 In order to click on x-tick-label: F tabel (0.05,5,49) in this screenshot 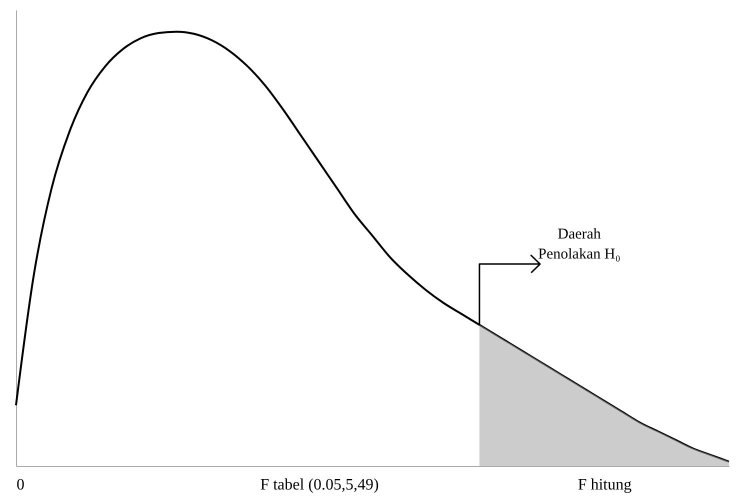, I will do `click(319, 485)`.